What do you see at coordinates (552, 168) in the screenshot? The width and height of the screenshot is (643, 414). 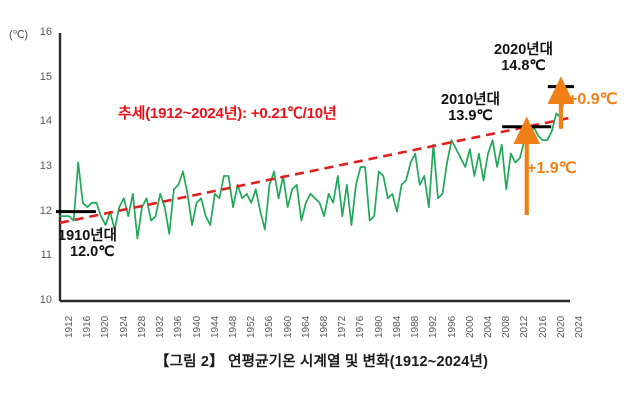 I see `delta-1910-2010-label: +1.9℃` at bounding box center [552, 168].